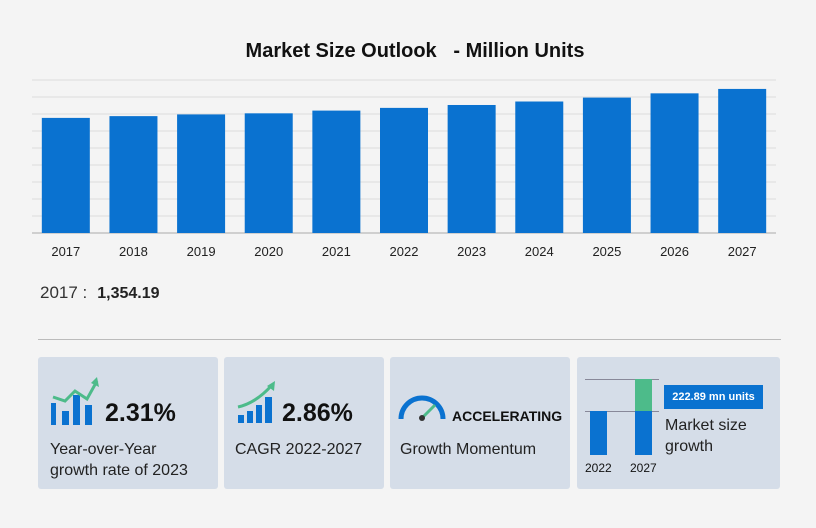 Image resolution: width=816 pixels, height=528 pixels. What do you see at coordinates (75, 401) in the screenshot?
I see `bar-chart-trend-icon` at bounding box center [75, 401].